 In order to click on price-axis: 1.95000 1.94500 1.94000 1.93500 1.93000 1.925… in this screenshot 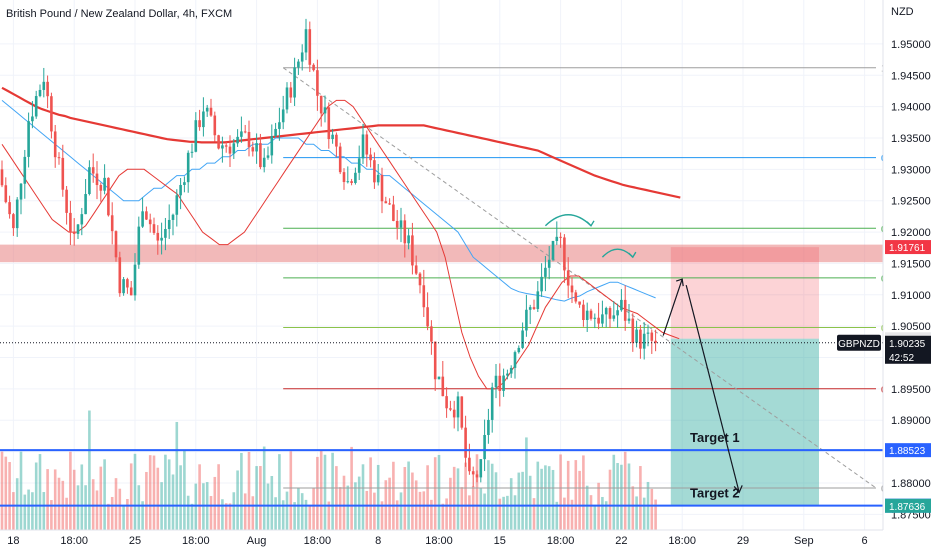, I will do `click(907, 275)`.